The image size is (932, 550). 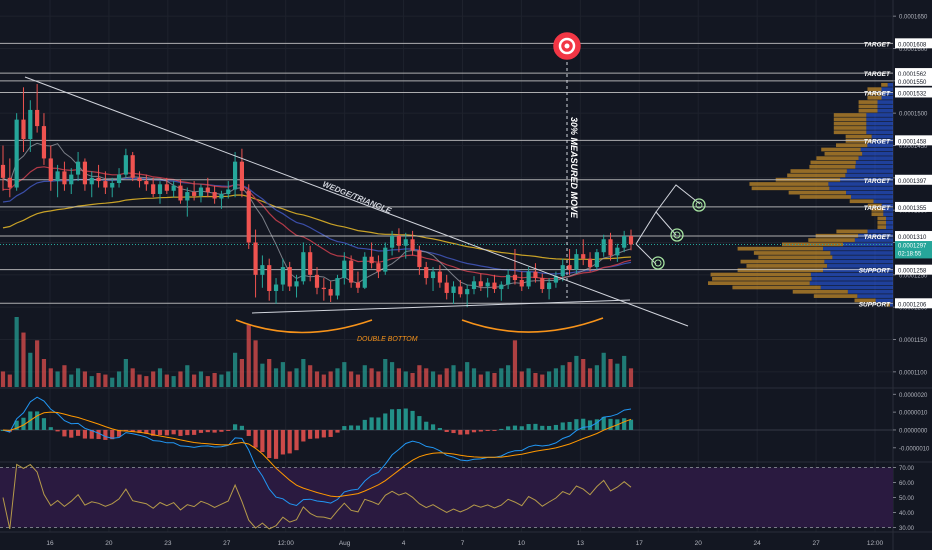 What do you see at coordinates (109, 543) in the screenshot?
I see `time-tick: 20` at bounding box center [109, 543].